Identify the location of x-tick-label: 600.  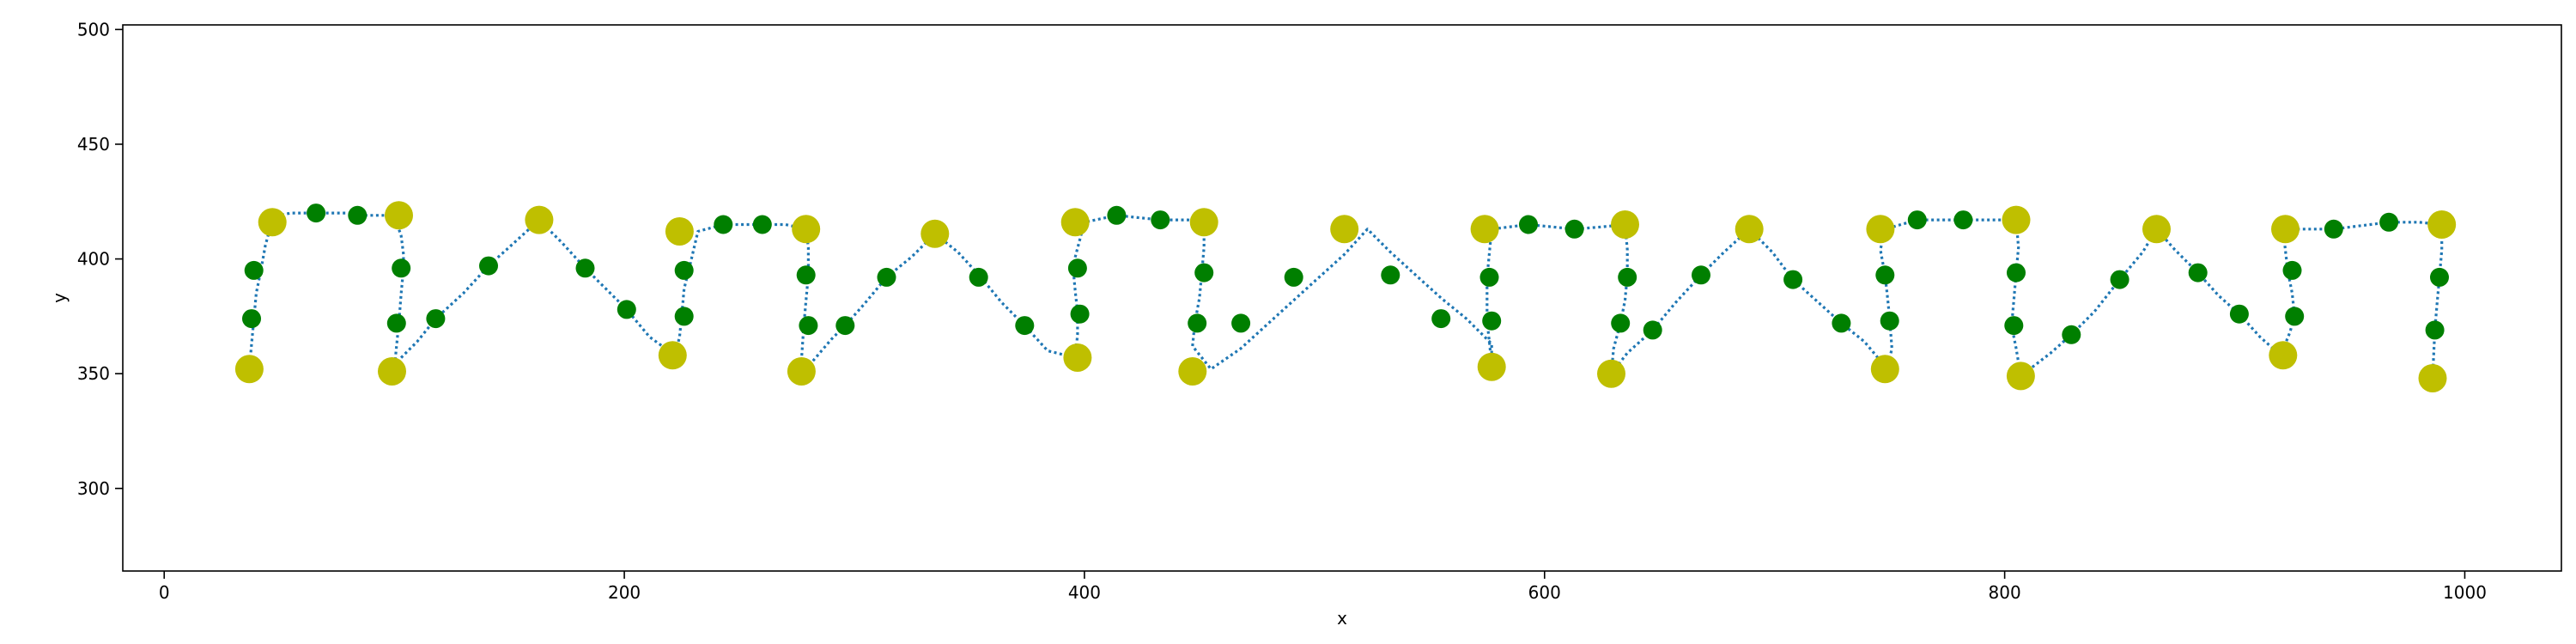
(1544, 592).